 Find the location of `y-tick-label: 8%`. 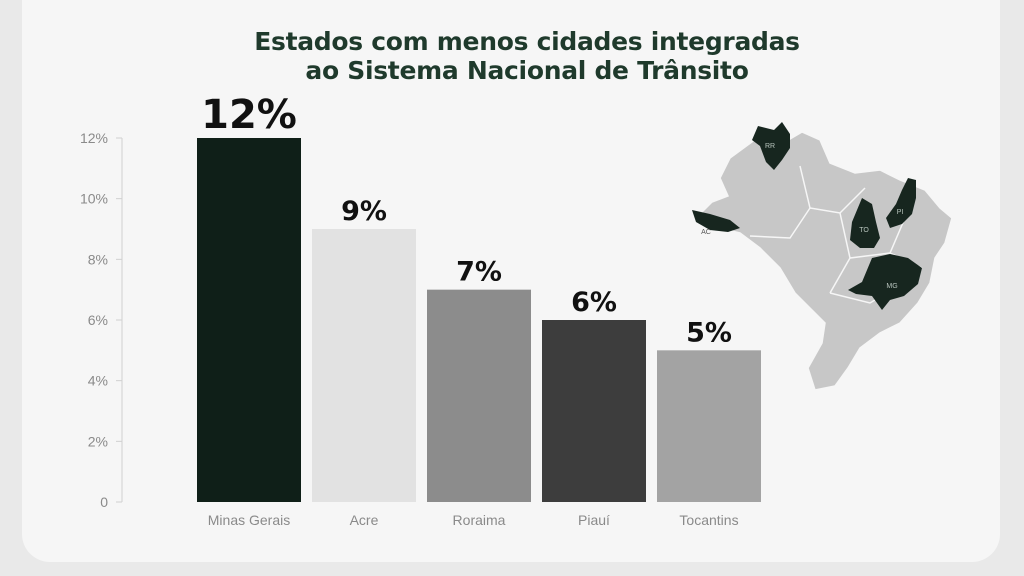

y-tick-label: 8% is located at coordinates (98, 259).